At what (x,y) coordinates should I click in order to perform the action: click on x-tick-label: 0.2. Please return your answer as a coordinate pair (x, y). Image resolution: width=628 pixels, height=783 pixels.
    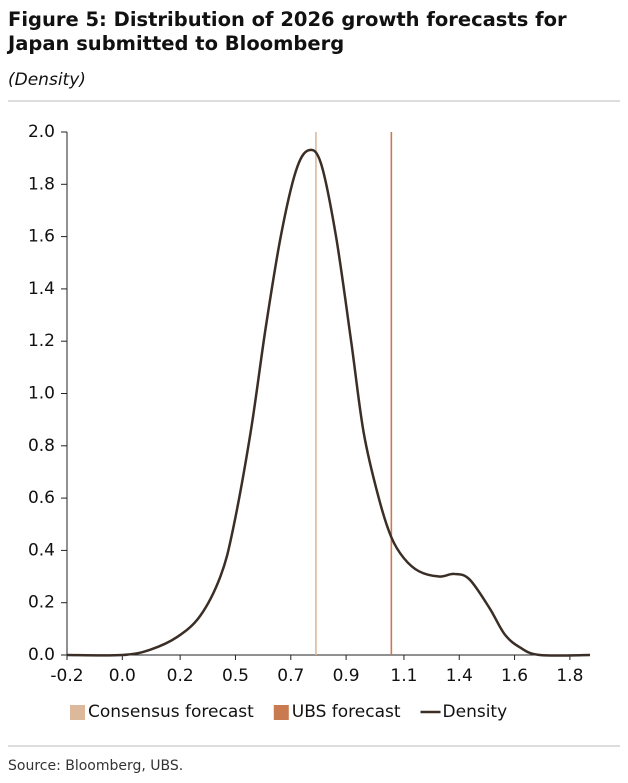
    Looking at the image, I should click on (180, 676).